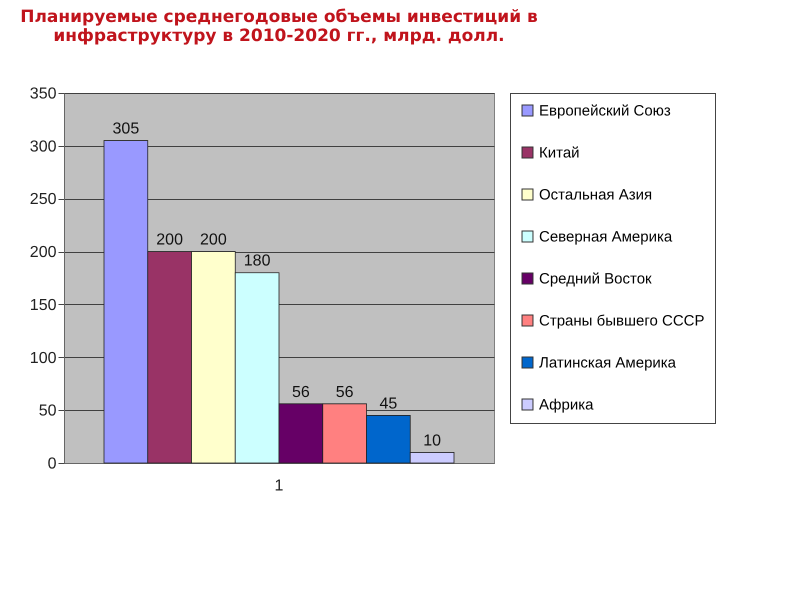 The image size is (800, 600). Describe the element at coordinates (43, 94) in the screenshot. I see `y-tick-label: 350` at that location.